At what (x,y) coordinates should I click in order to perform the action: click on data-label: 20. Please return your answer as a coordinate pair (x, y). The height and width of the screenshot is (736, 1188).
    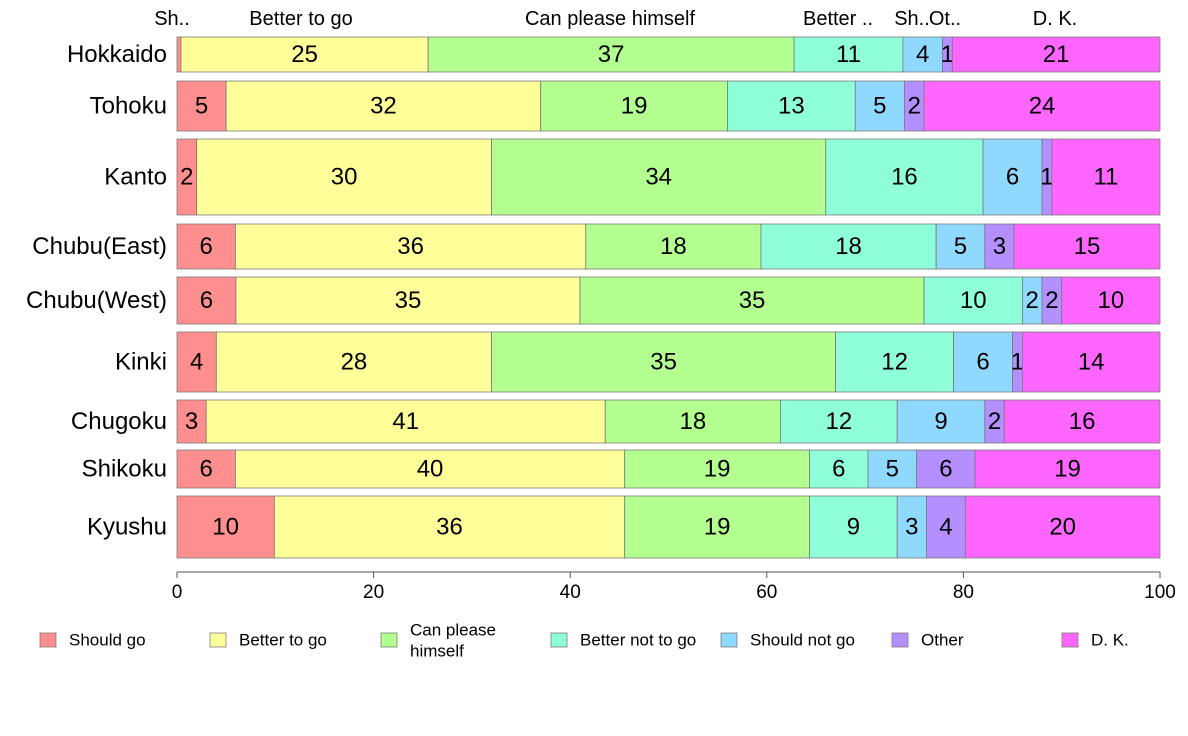
    Looking at the image, I should click on (1062, 527).